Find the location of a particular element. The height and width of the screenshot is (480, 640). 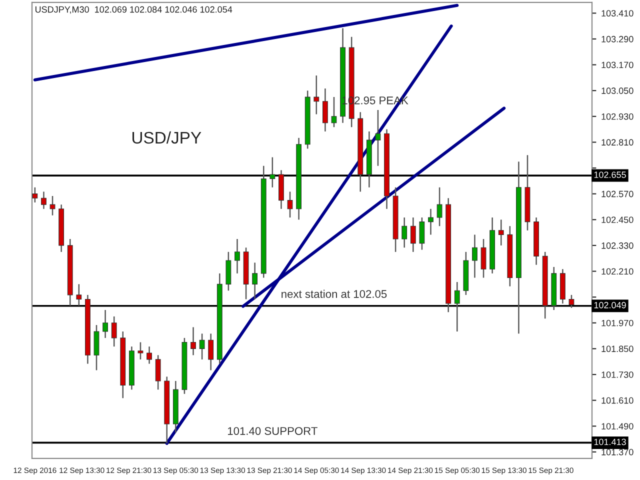

y-tick-label: 101.370 is located at coordinates (618, 452).